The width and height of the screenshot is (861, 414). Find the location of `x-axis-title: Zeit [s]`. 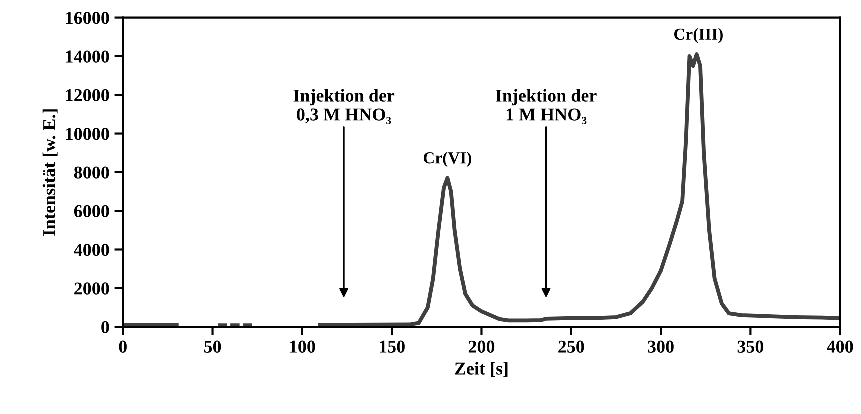

x-axis-title: Zeit [s] is located at coordinates (481, 370).